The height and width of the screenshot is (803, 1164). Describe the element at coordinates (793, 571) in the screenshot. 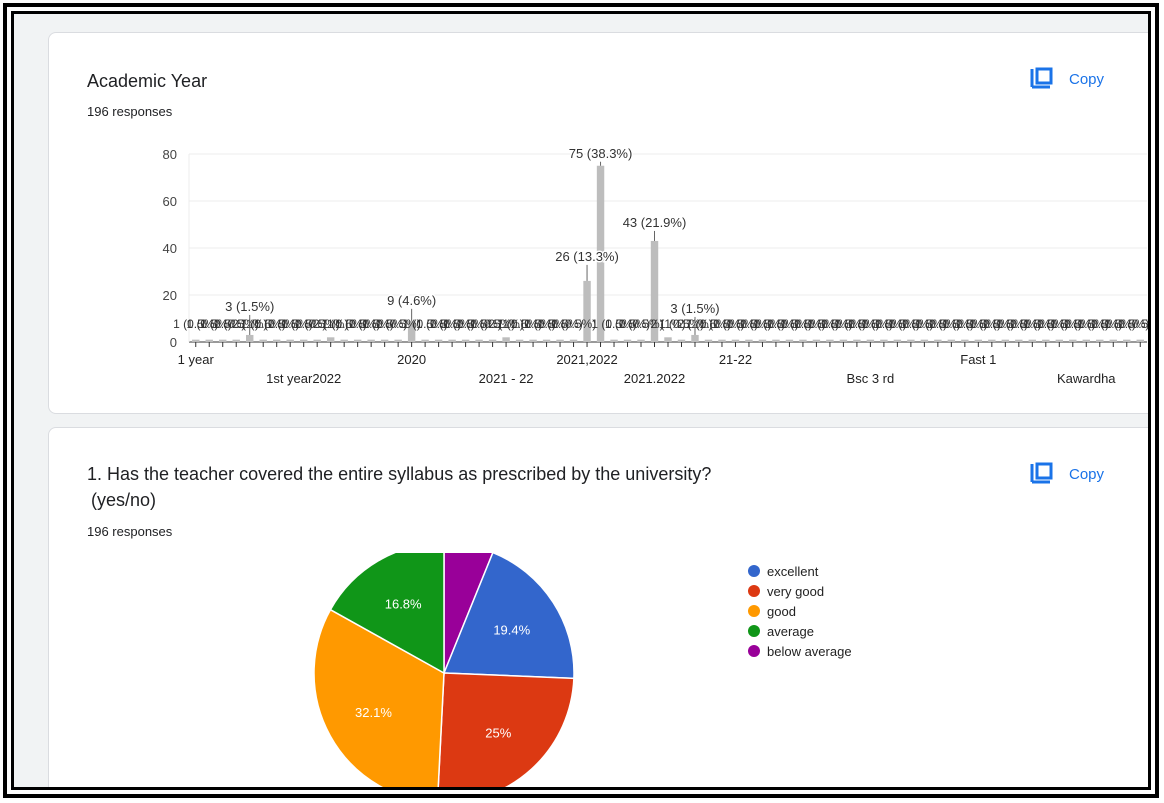

I see `legend-label: excellent` at that location.